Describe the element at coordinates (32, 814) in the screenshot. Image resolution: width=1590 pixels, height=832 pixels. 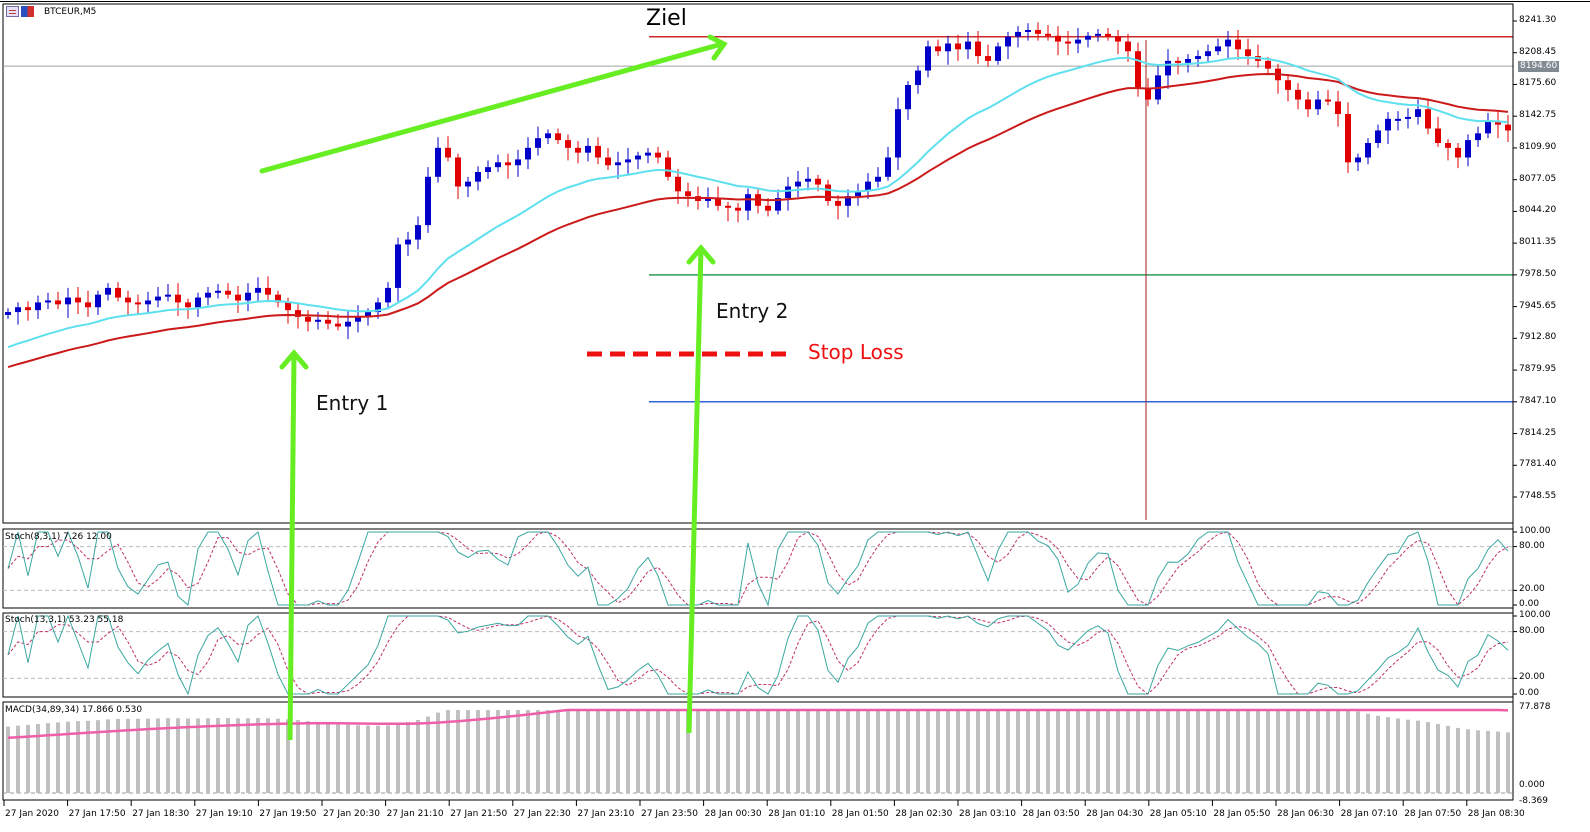
I see `time-label: 27 Jan 2020` at that location.